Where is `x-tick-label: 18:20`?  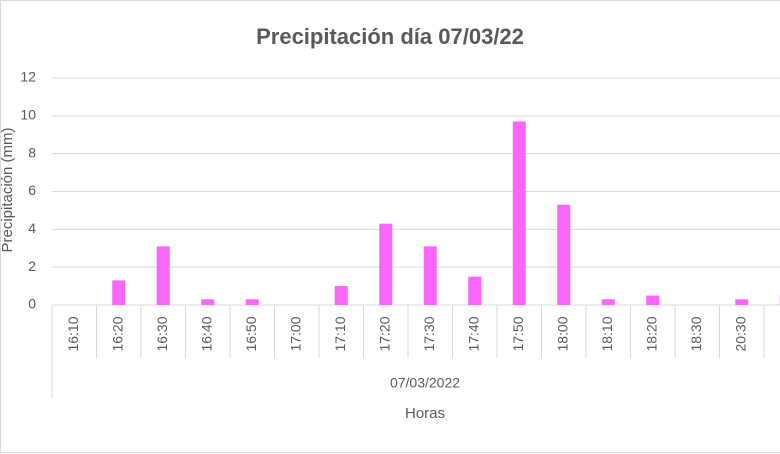 x-tick-label: 18:20 is located at coordinates (651, 333).